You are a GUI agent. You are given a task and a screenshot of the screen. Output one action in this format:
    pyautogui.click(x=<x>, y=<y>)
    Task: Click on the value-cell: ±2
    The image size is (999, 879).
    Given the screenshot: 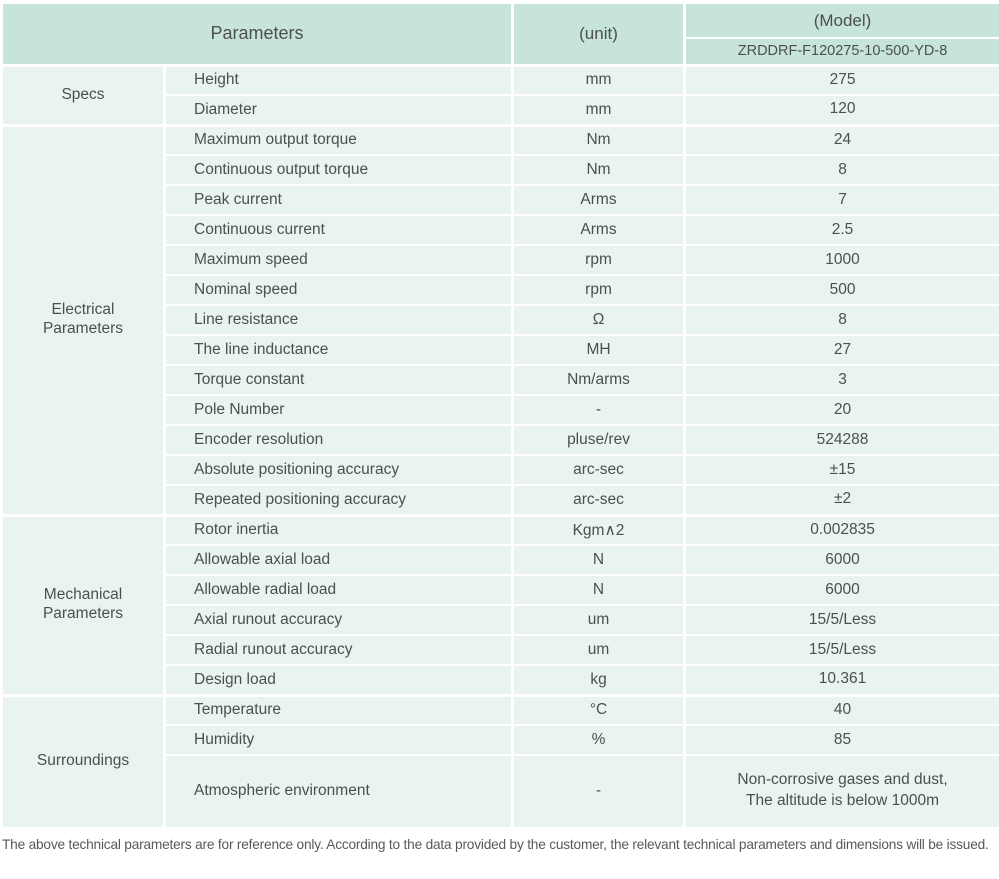 What is the action you would take?
    pyautogui.click(x=841, y=500)
    